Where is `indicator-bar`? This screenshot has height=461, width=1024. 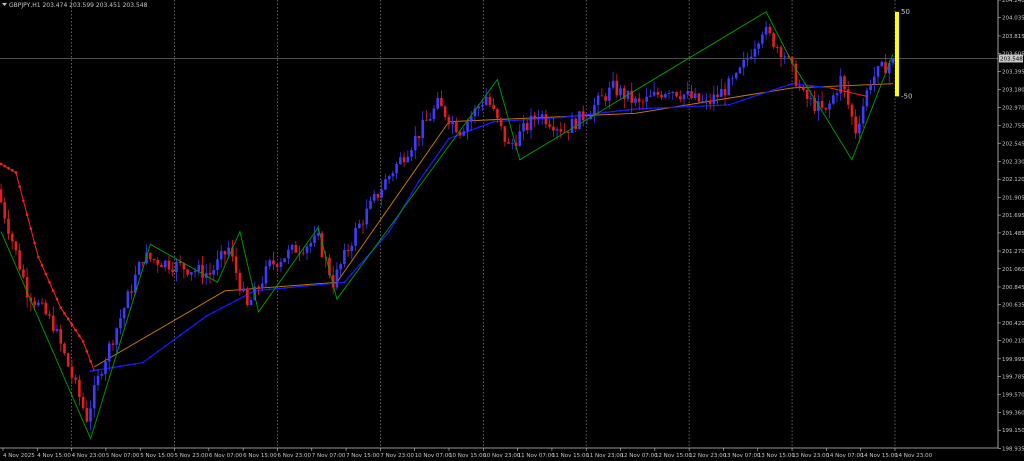 indicator-bar is located at coordinates (897, 54).